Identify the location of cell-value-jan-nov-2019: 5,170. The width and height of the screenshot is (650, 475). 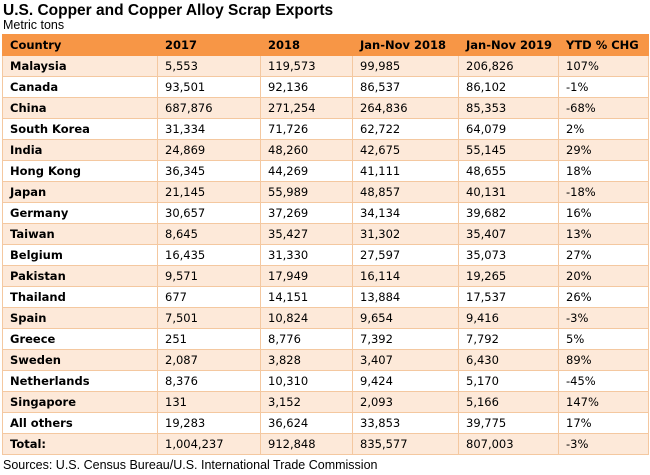
(508, 381).